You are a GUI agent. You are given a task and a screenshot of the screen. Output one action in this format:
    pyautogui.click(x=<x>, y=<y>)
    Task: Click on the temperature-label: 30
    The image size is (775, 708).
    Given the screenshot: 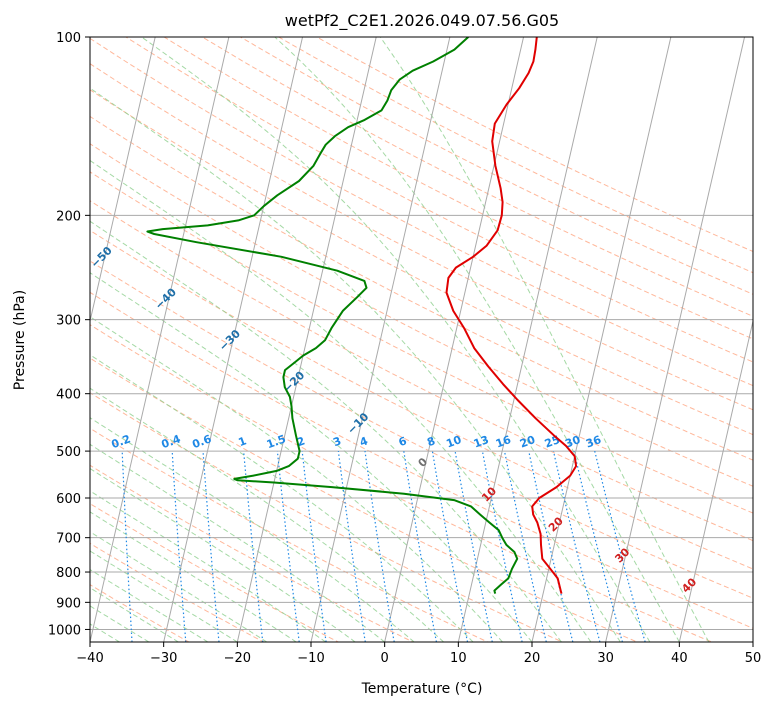 What is the action you would take?
    pyautogui.click(x=622, y=555)
    